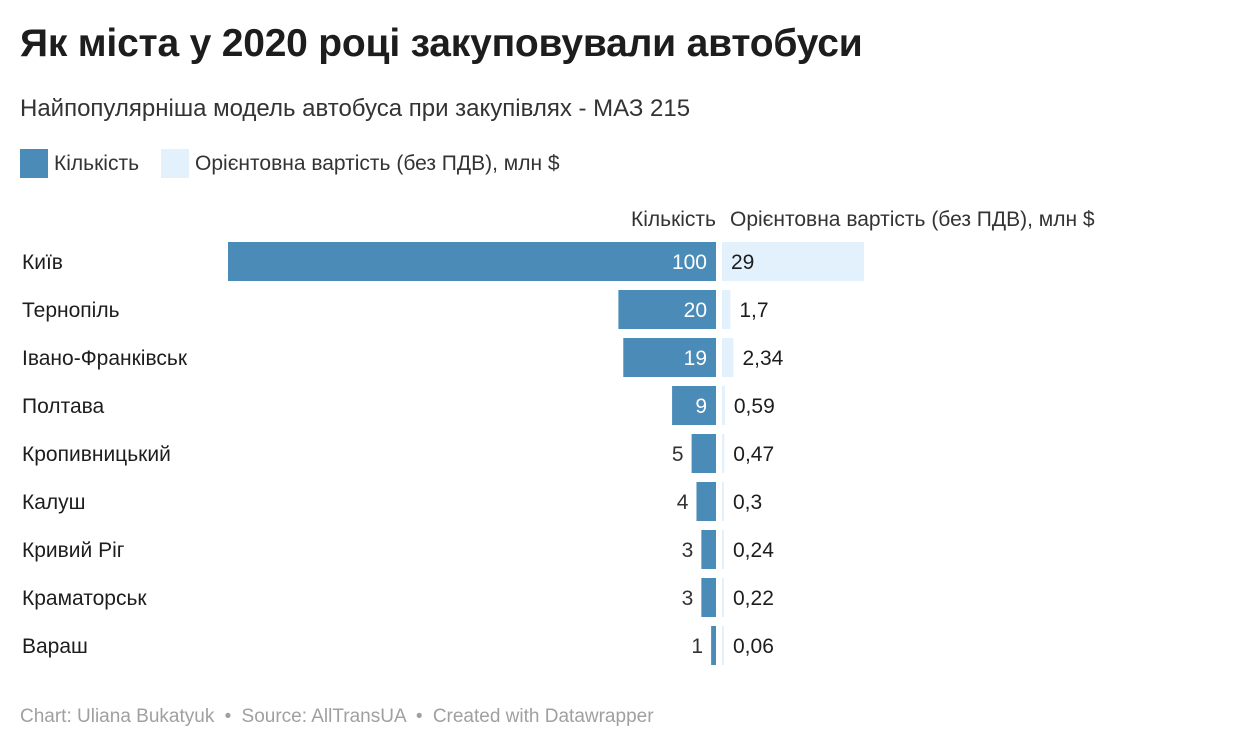  What do you see at coordinates (762, 358) in the screenshot?
I see `cost-value-label: 2,34` at bounding box center [762, 358].